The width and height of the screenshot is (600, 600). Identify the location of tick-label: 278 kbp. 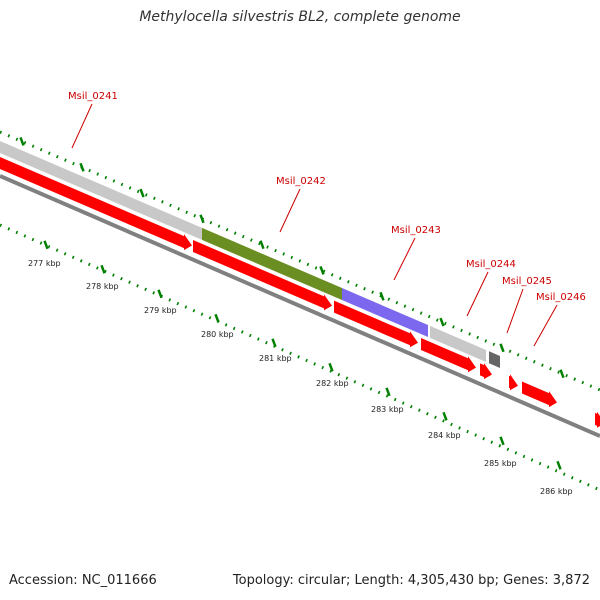
(102, 286).